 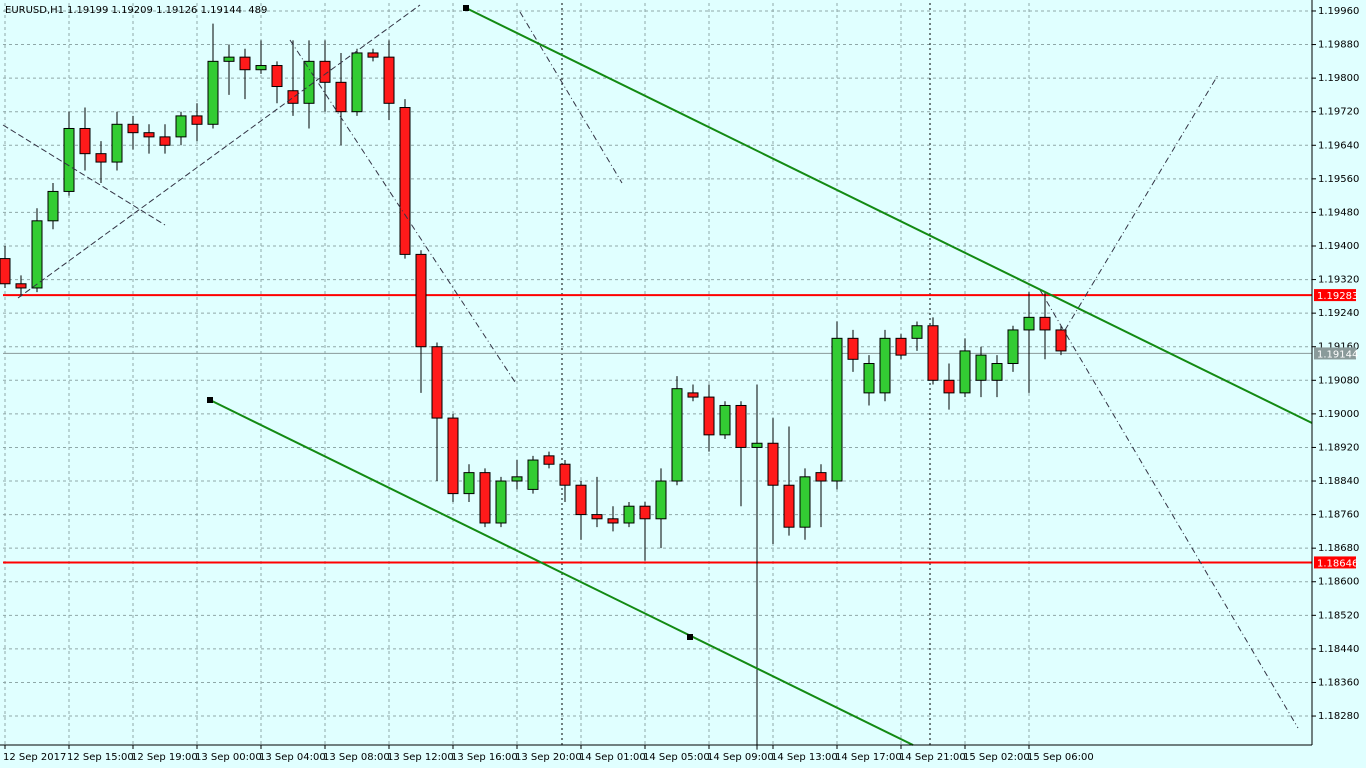 What do you see at coordinates (356, 757) in the screenshot?
I see `x-tick-label: 13 Sep 08:00` at bounding box center [356, 757].